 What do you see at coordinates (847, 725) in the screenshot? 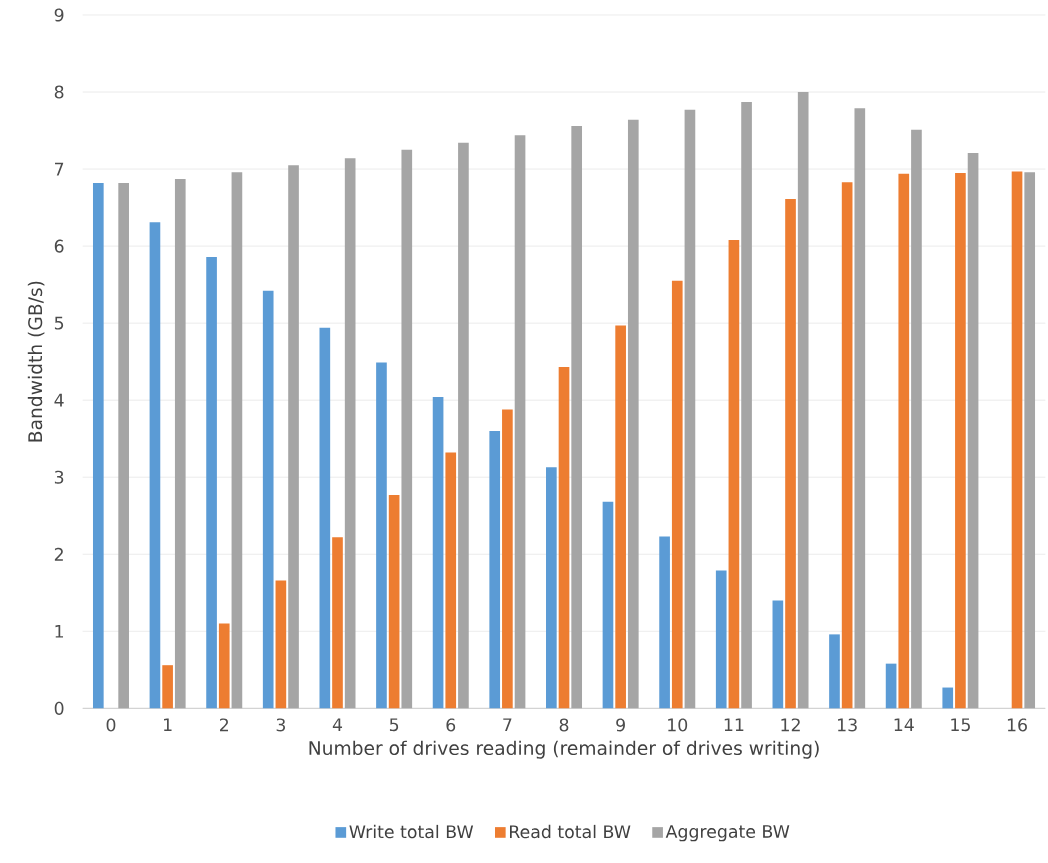
I see `x-tick-label: 13` at bounding box center [847, 725].